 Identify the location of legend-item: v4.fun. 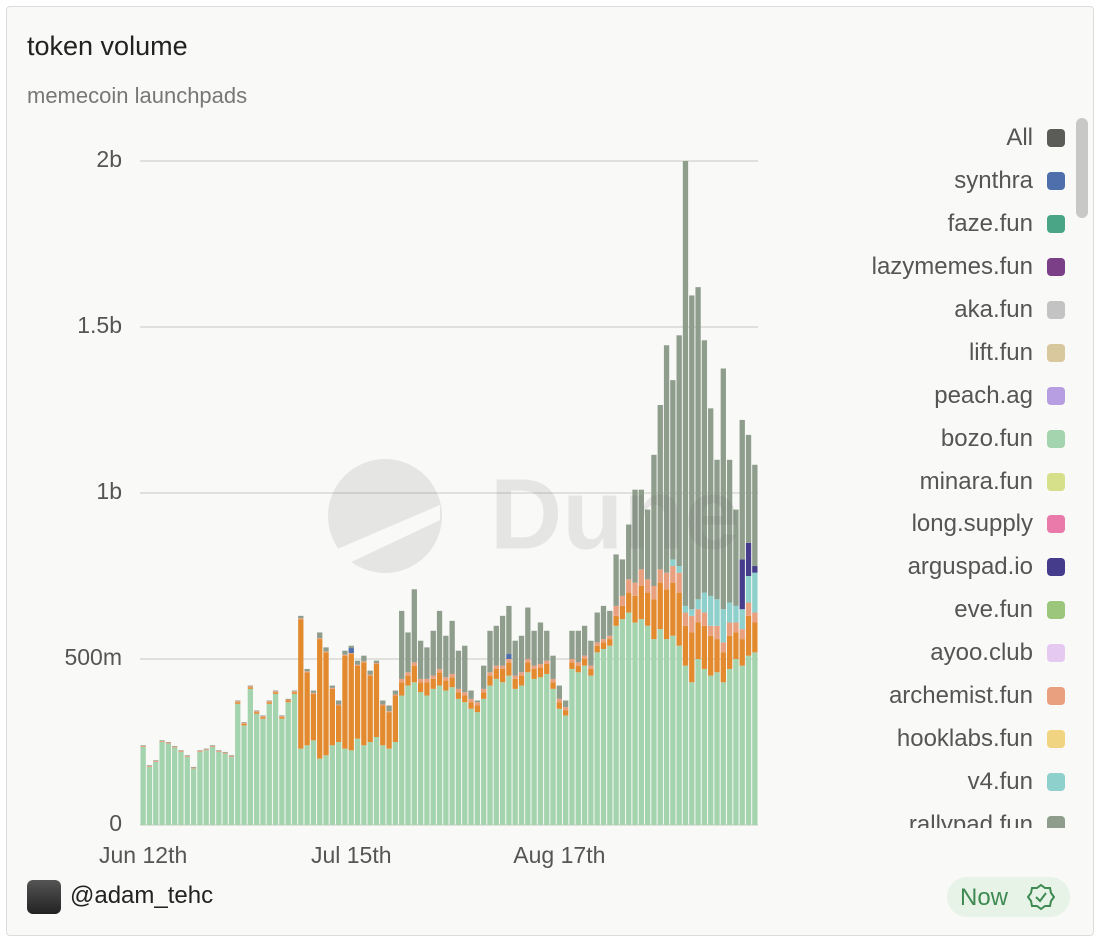
(922, 781).